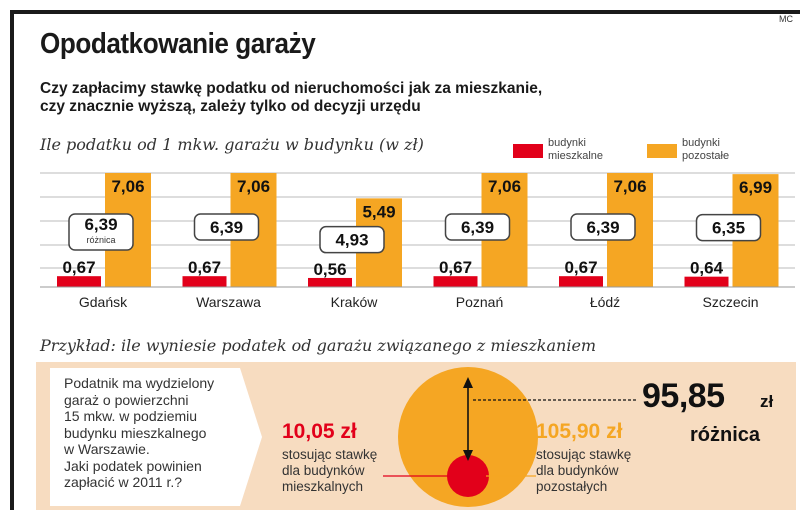 This screenshot has height=516, width=805. Describe the element at coordinates (683, 396) in the screenshot. I see `difference-value: 95,85` at that location.